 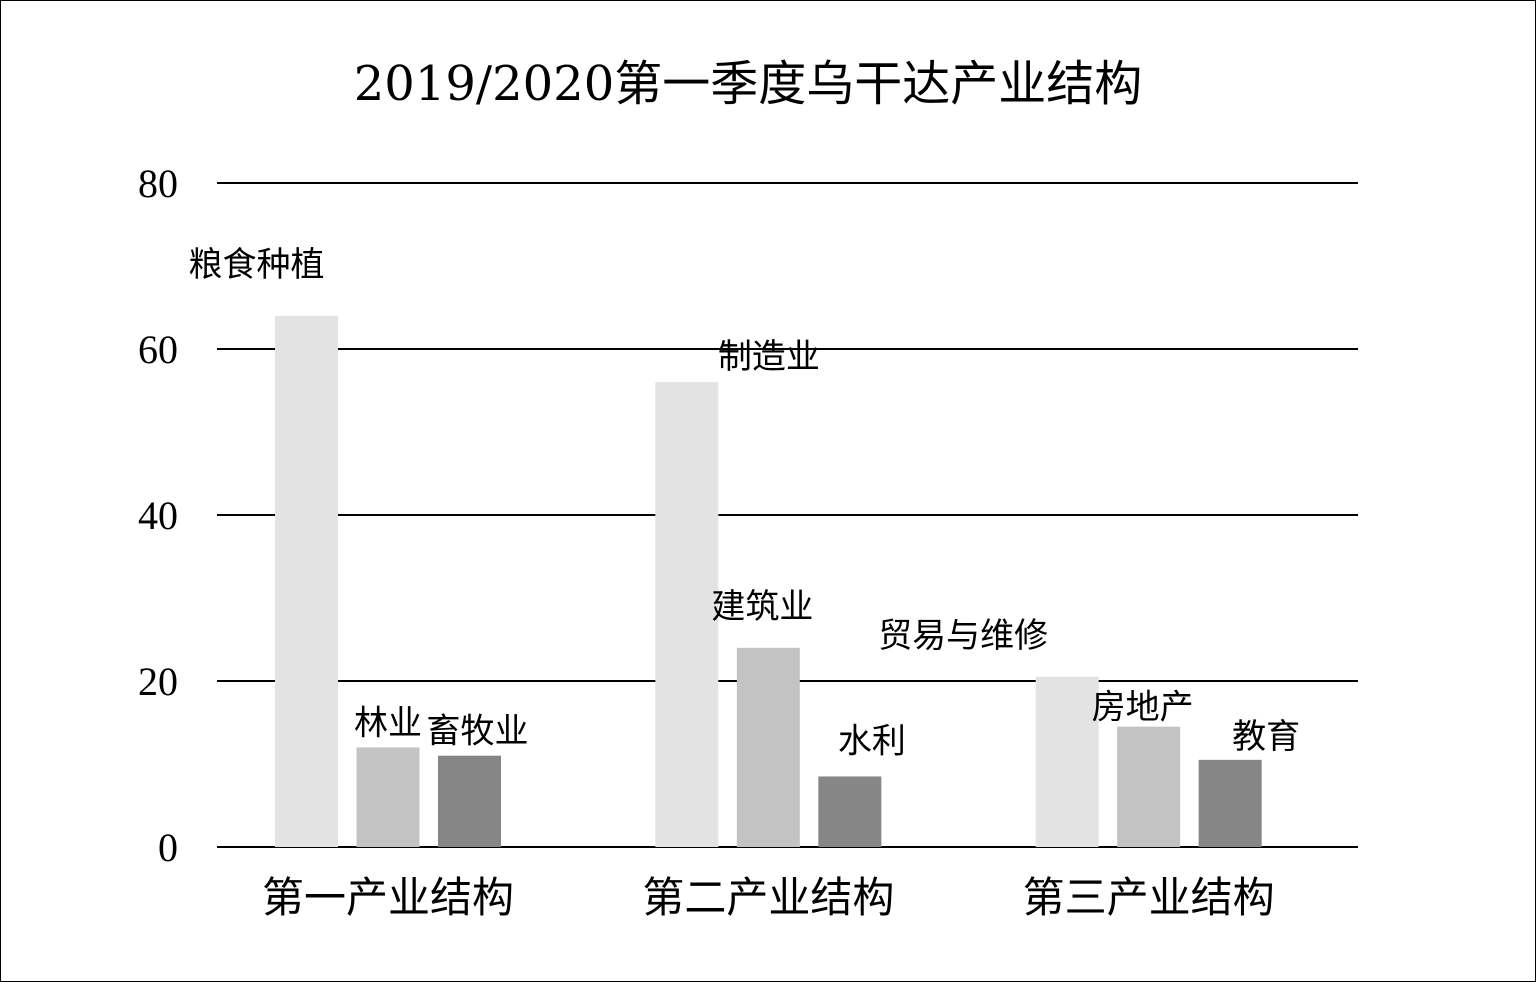 What do you see at coordinates (257, 265) in the screenshot?
I see `bar-label: 粮食种植` at bounding box center [257, 265].